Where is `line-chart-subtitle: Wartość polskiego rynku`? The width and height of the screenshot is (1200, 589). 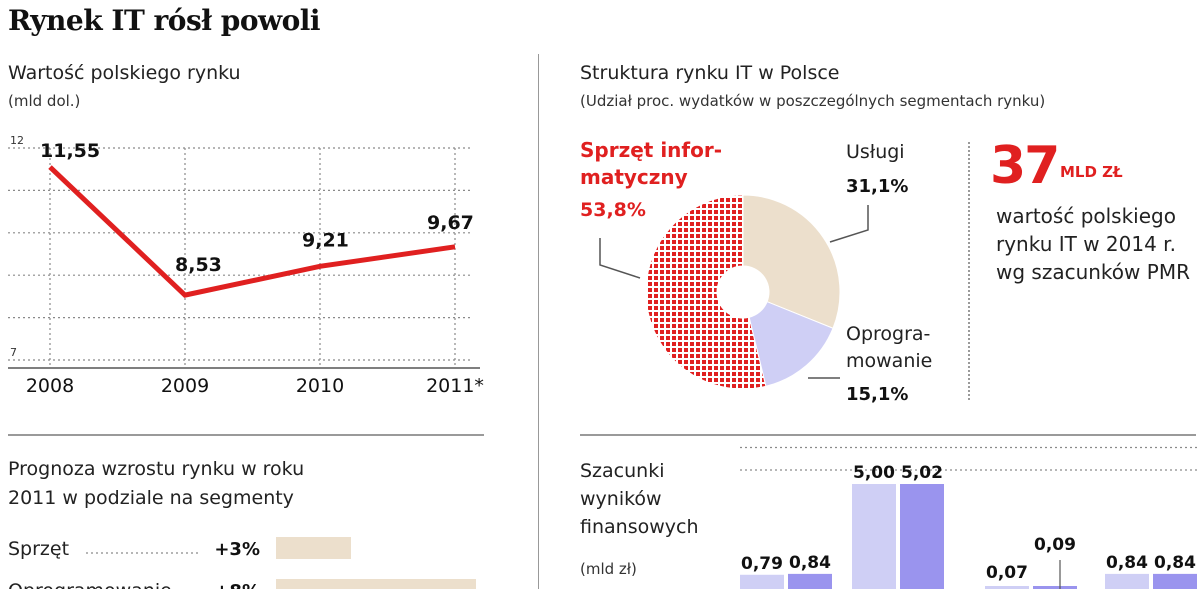 line-chart-subtitle: Wartość polskiego rynku is located at coordinates (124, 73).